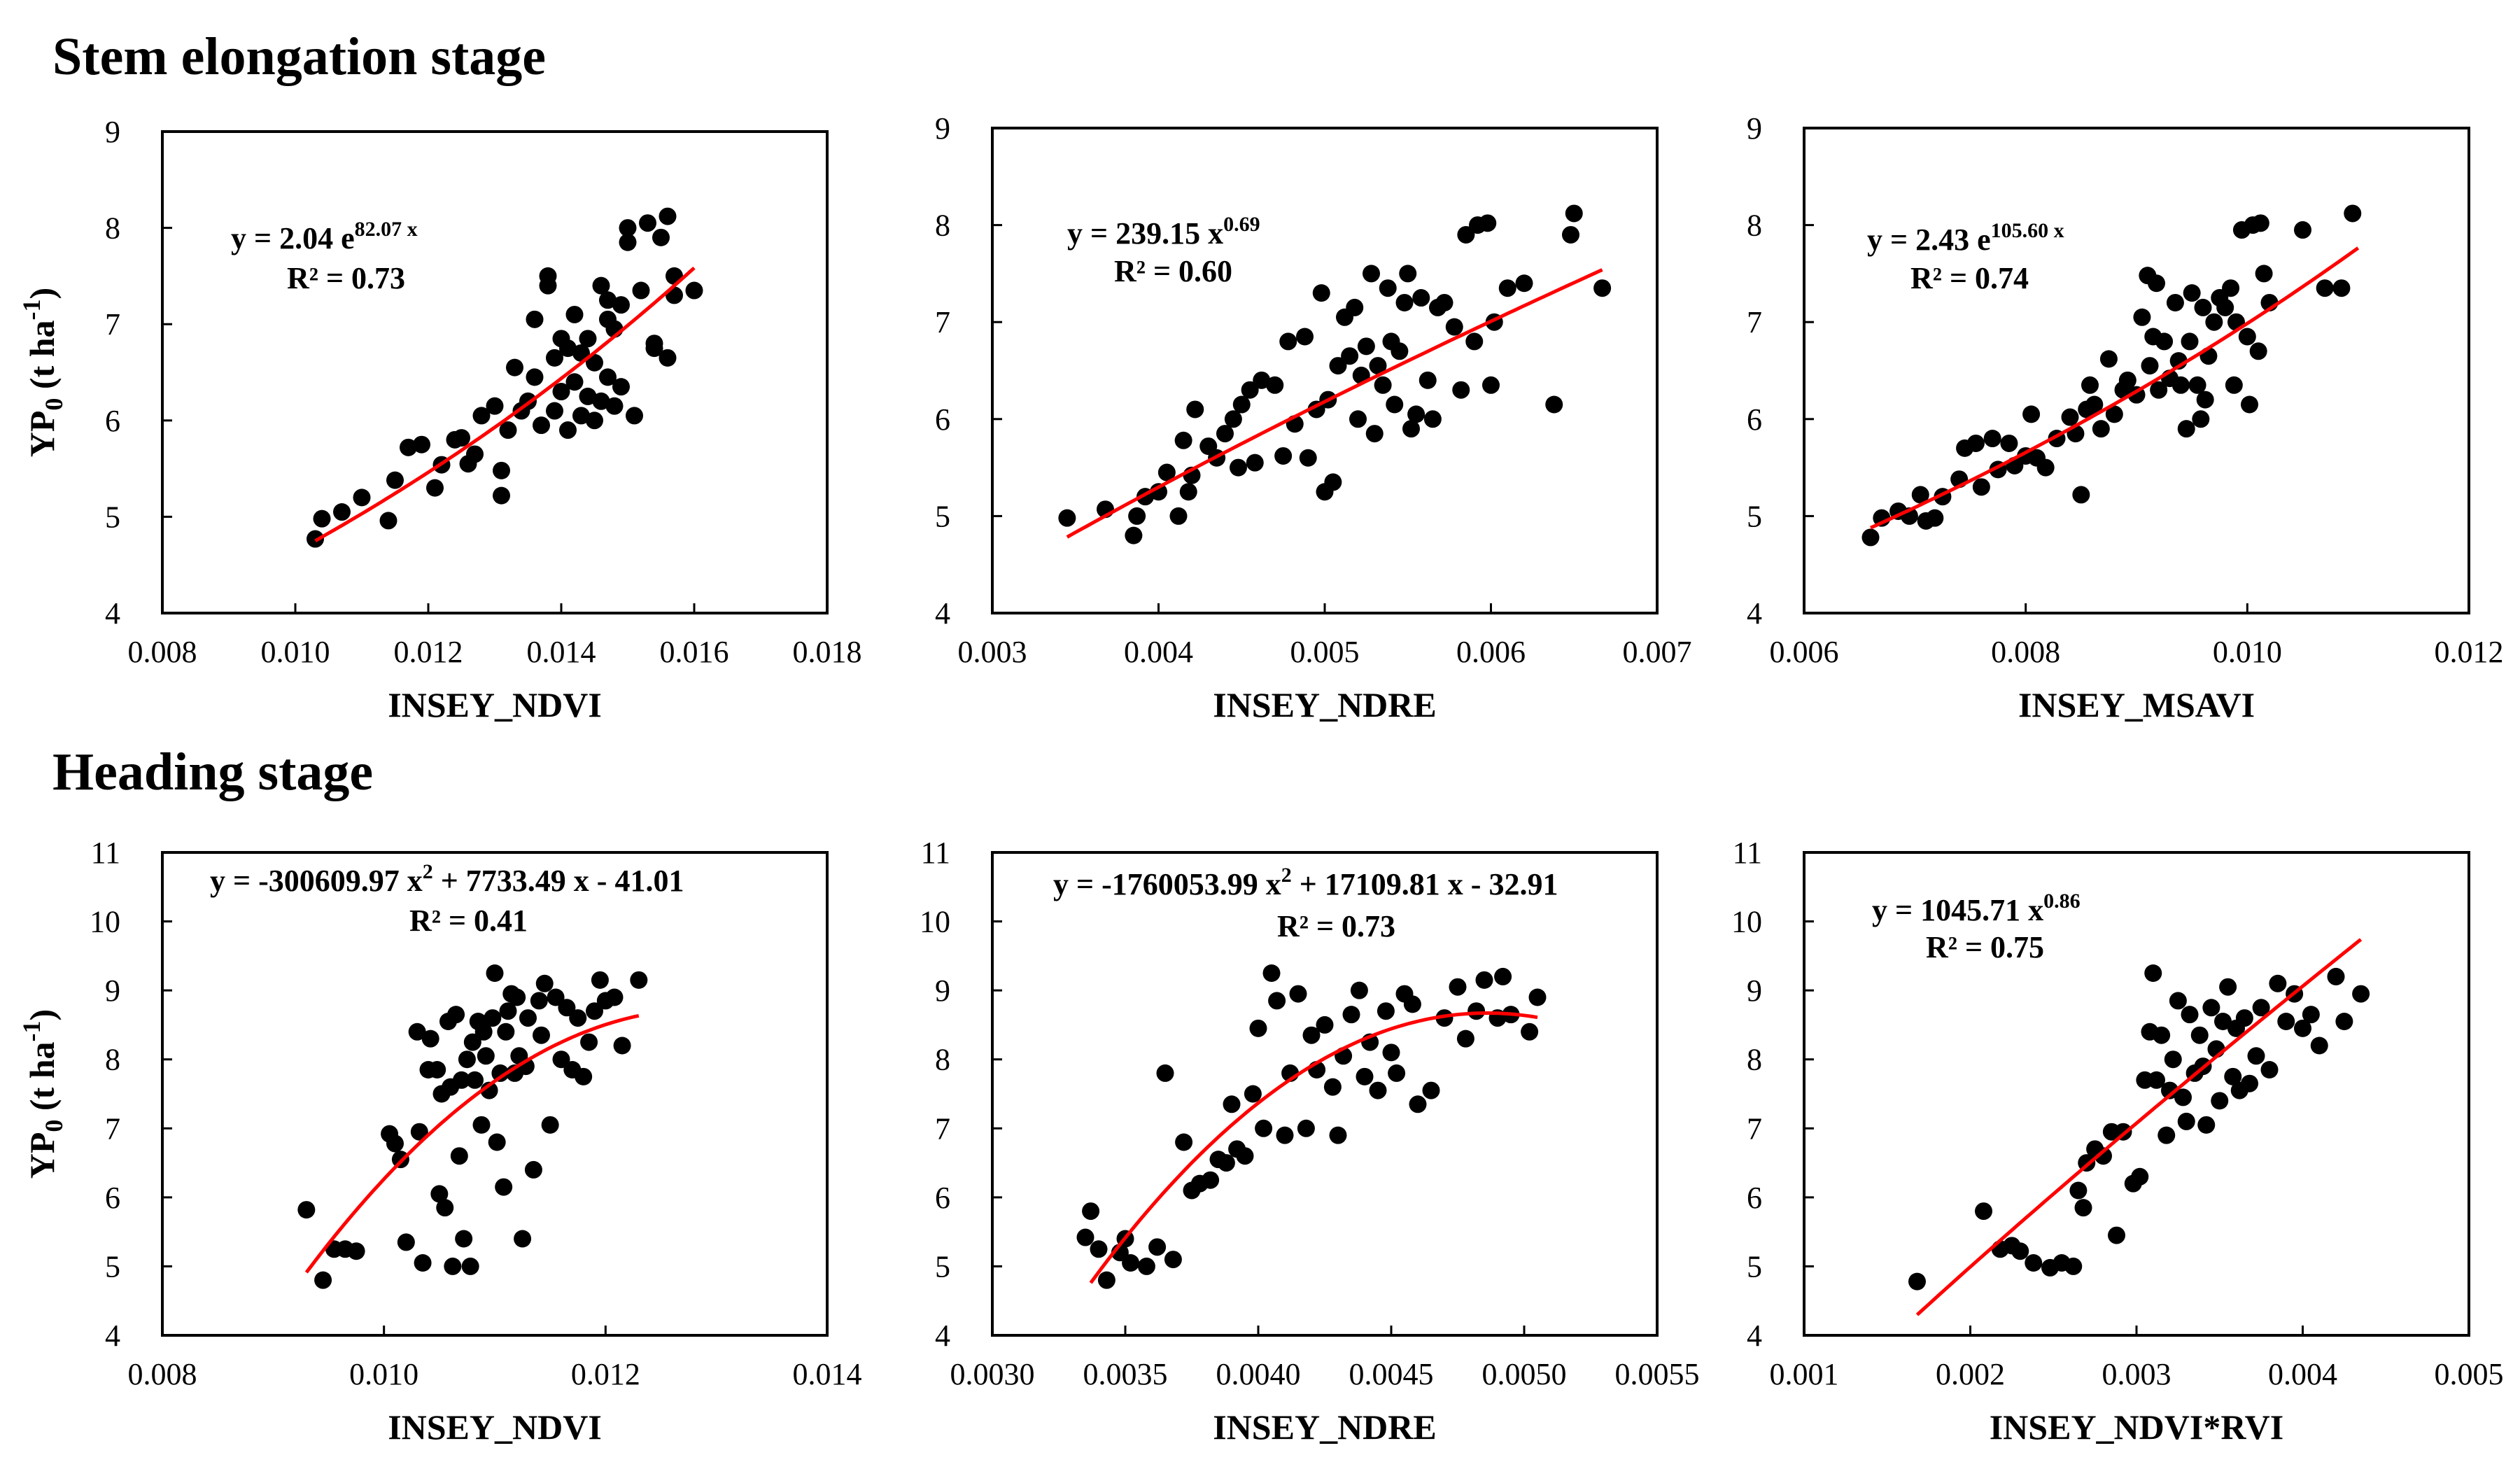 The height and width of the screenshot is (1476, 2520). I want to click on y-tick-label: 11, so click(1747, 853).